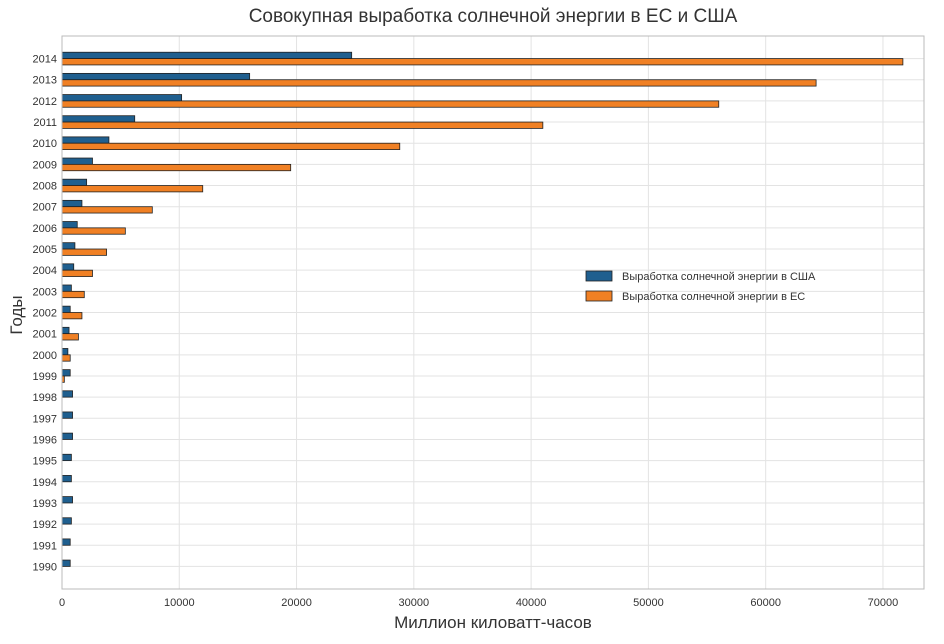 The image size is (944, 644). Describe the element at coordinates (45, 250) in the screenshot. I see `y-tick-label: 2005` at that location.